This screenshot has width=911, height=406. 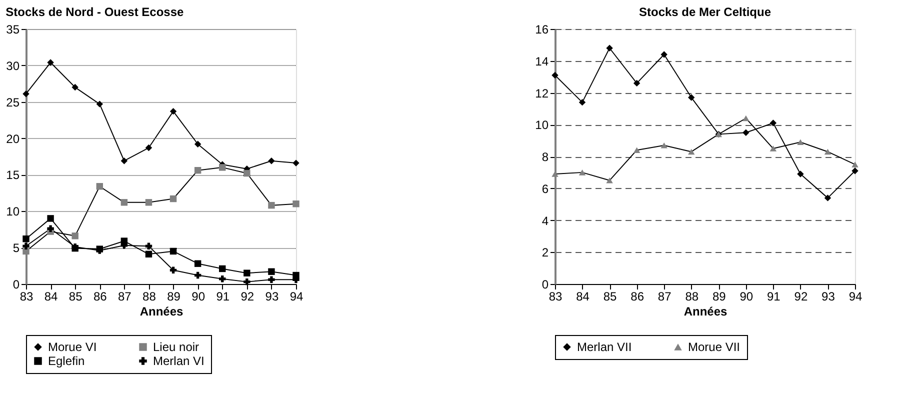 I want to click on chart-title: Stocks de Mer Celtique, so click(x=705, y=12).